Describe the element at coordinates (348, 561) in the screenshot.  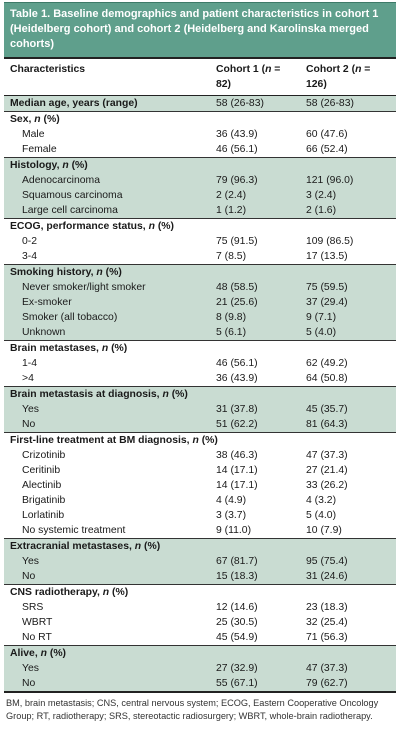
I see `cohort-2-value: 95 (75.4)` at that location.